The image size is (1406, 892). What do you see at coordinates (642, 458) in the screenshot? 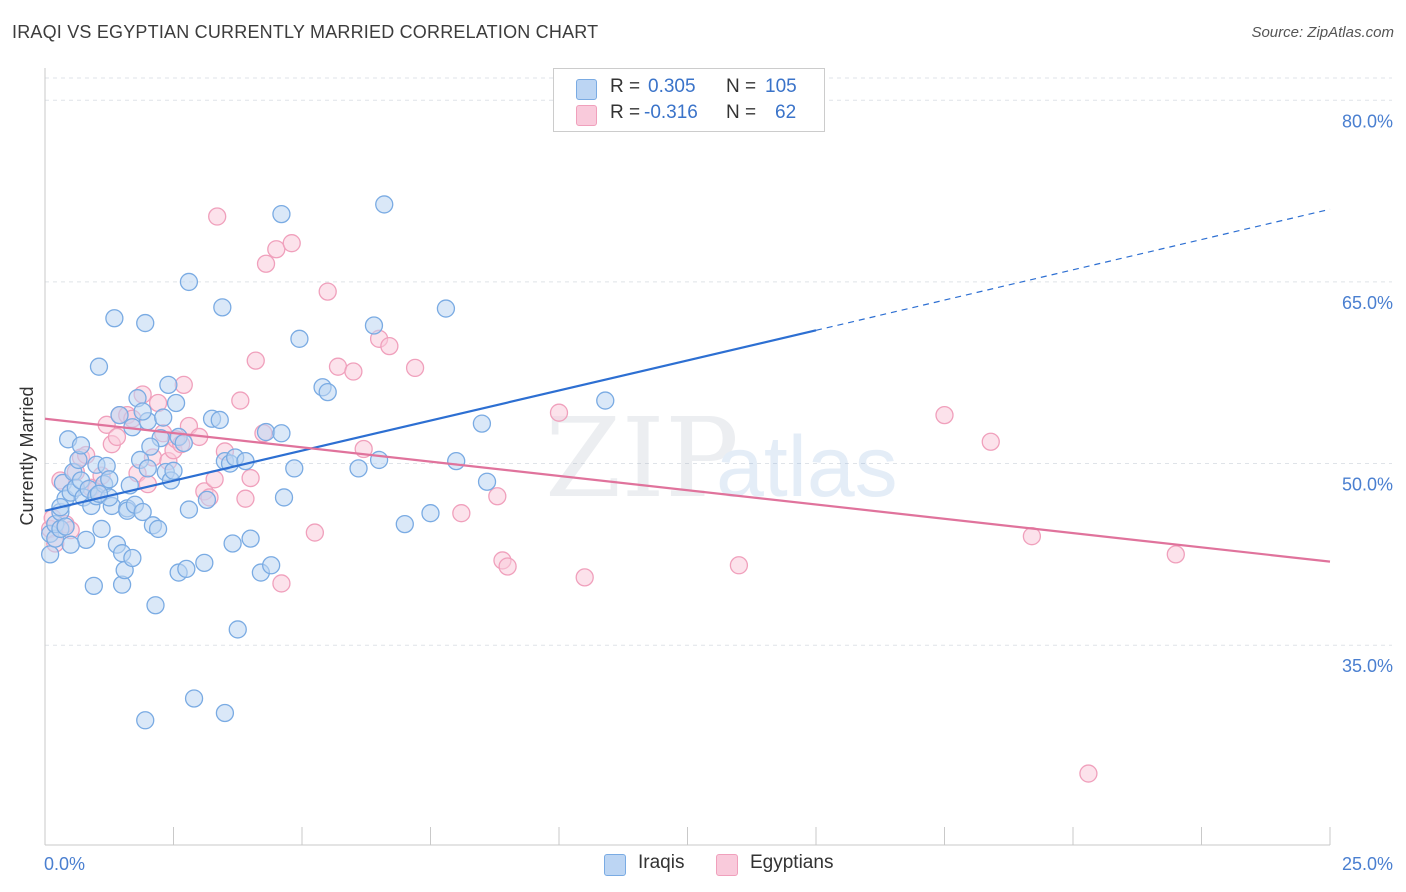
I see `watermark-zip: ZIP` at bounding box center [642, 458].